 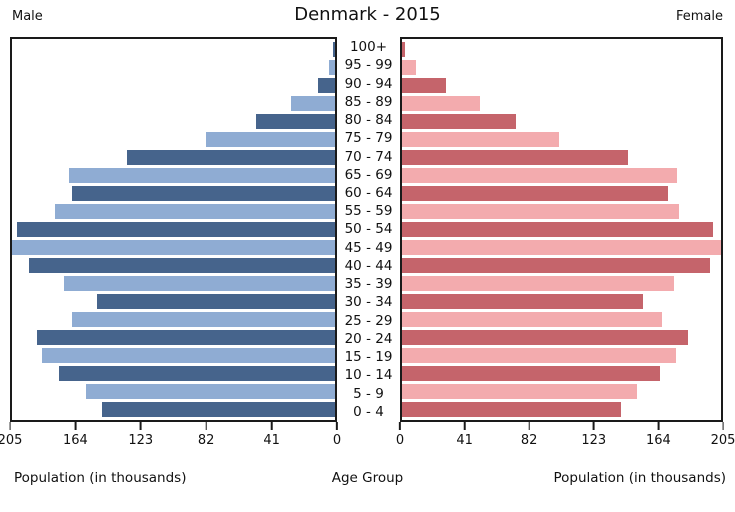 I want to click on tick-label: 164, so click(x=658, y=440).